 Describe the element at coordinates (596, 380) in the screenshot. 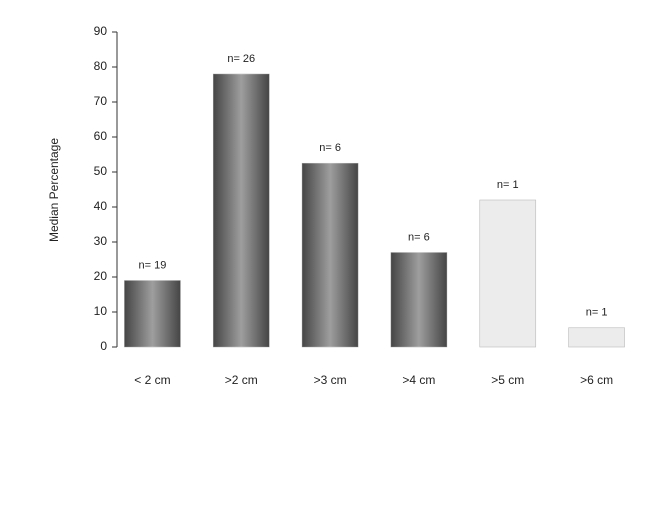

I see `x-tick-label: >6 cm` at that location.